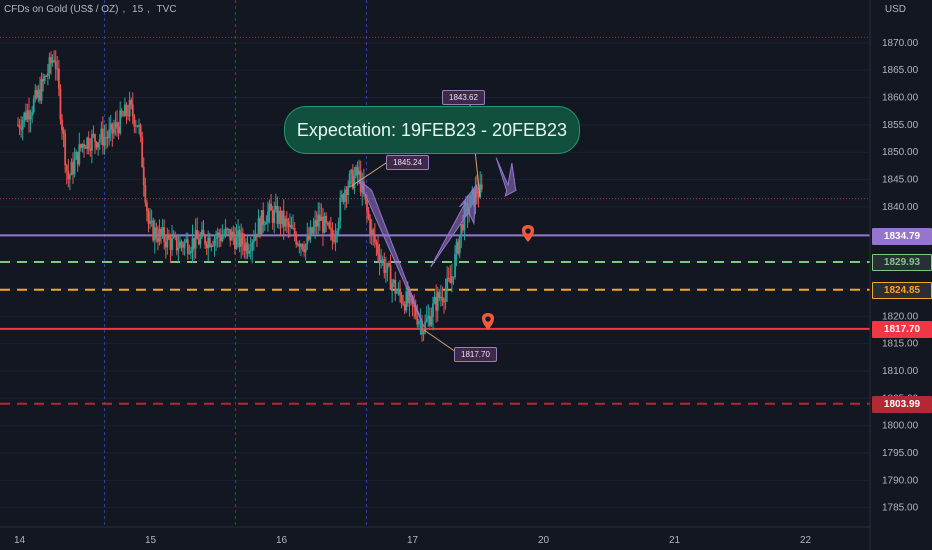 This screenshot has height=550, width=932. I want to click on level-tag-1803.99: 1803.99, so click(902, 405).